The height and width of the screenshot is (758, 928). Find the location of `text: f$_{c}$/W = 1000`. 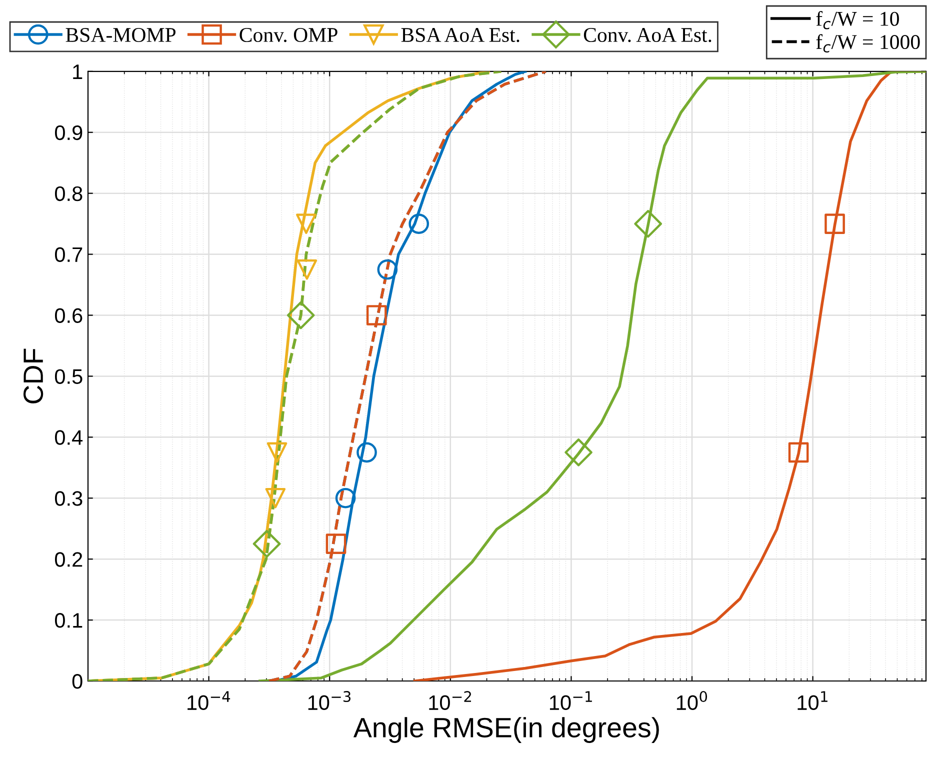

text: f$_{c}$/W = 1000 is located at coordinates (868, 43).